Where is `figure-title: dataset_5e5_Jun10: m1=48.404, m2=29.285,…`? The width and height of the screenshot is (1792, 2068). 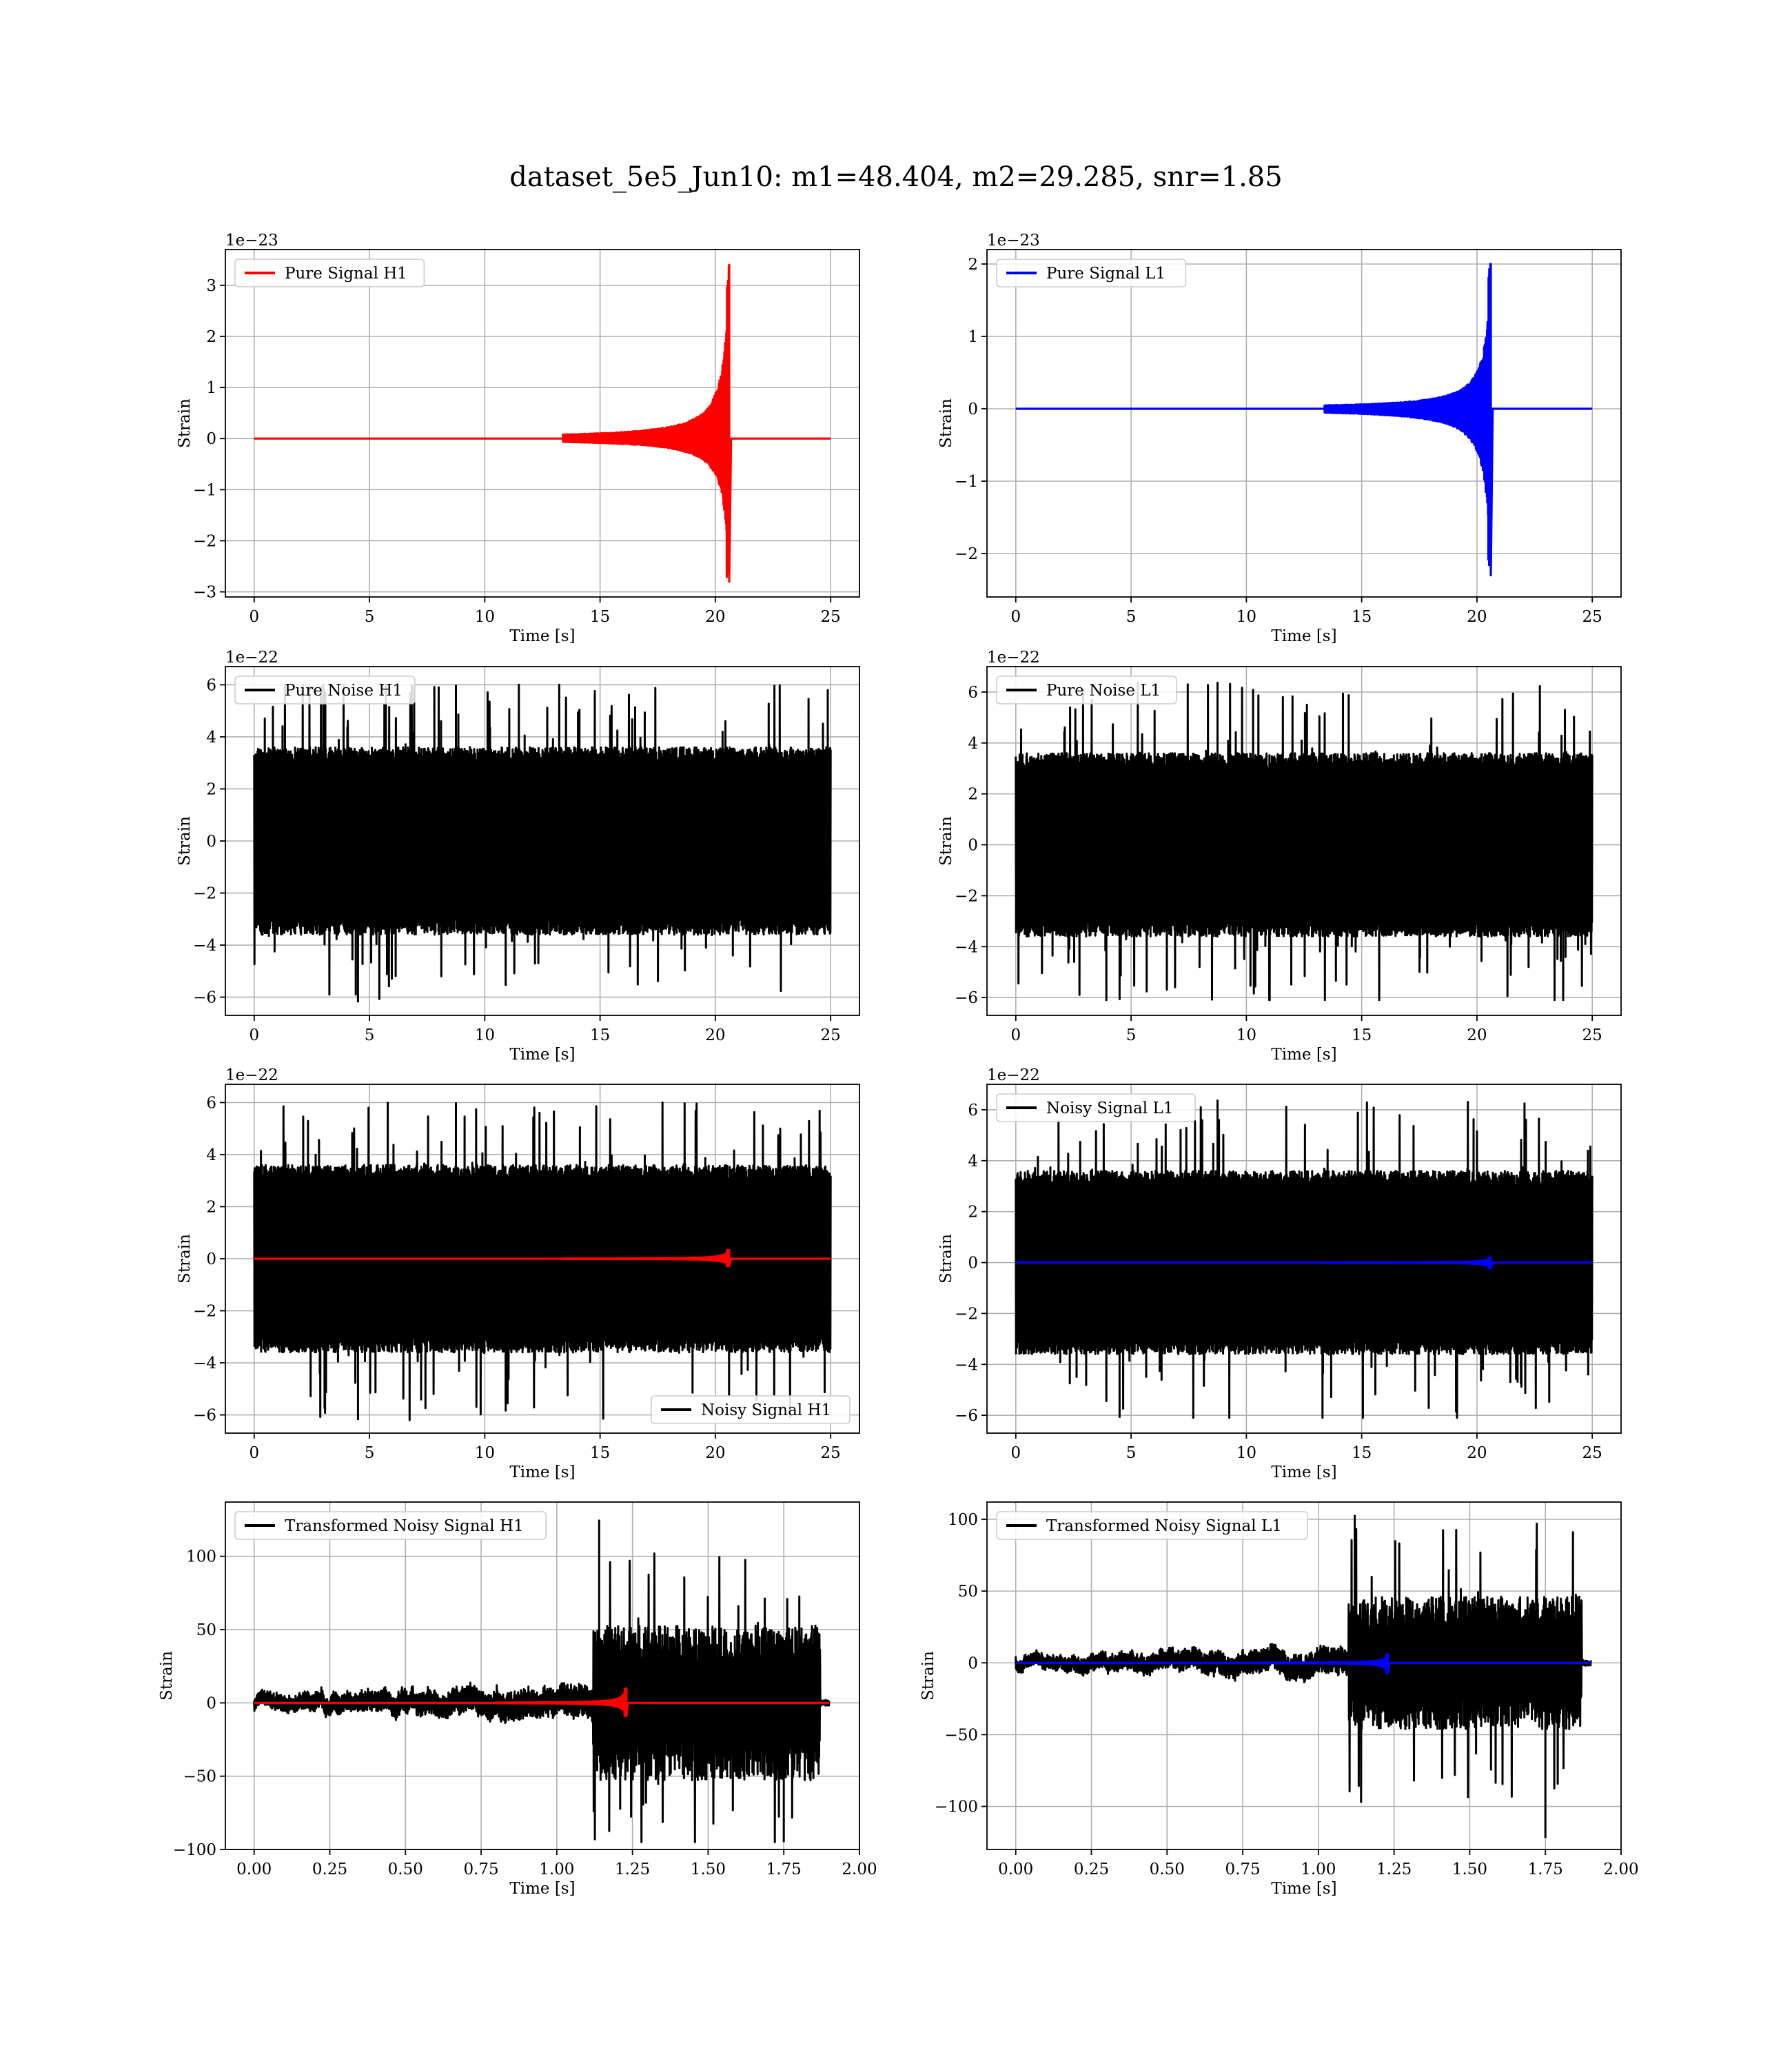
figure-title: dataset_5e5_Jun10: m1=48.404, m2=29.285,… is located at coordinates (895, 177).